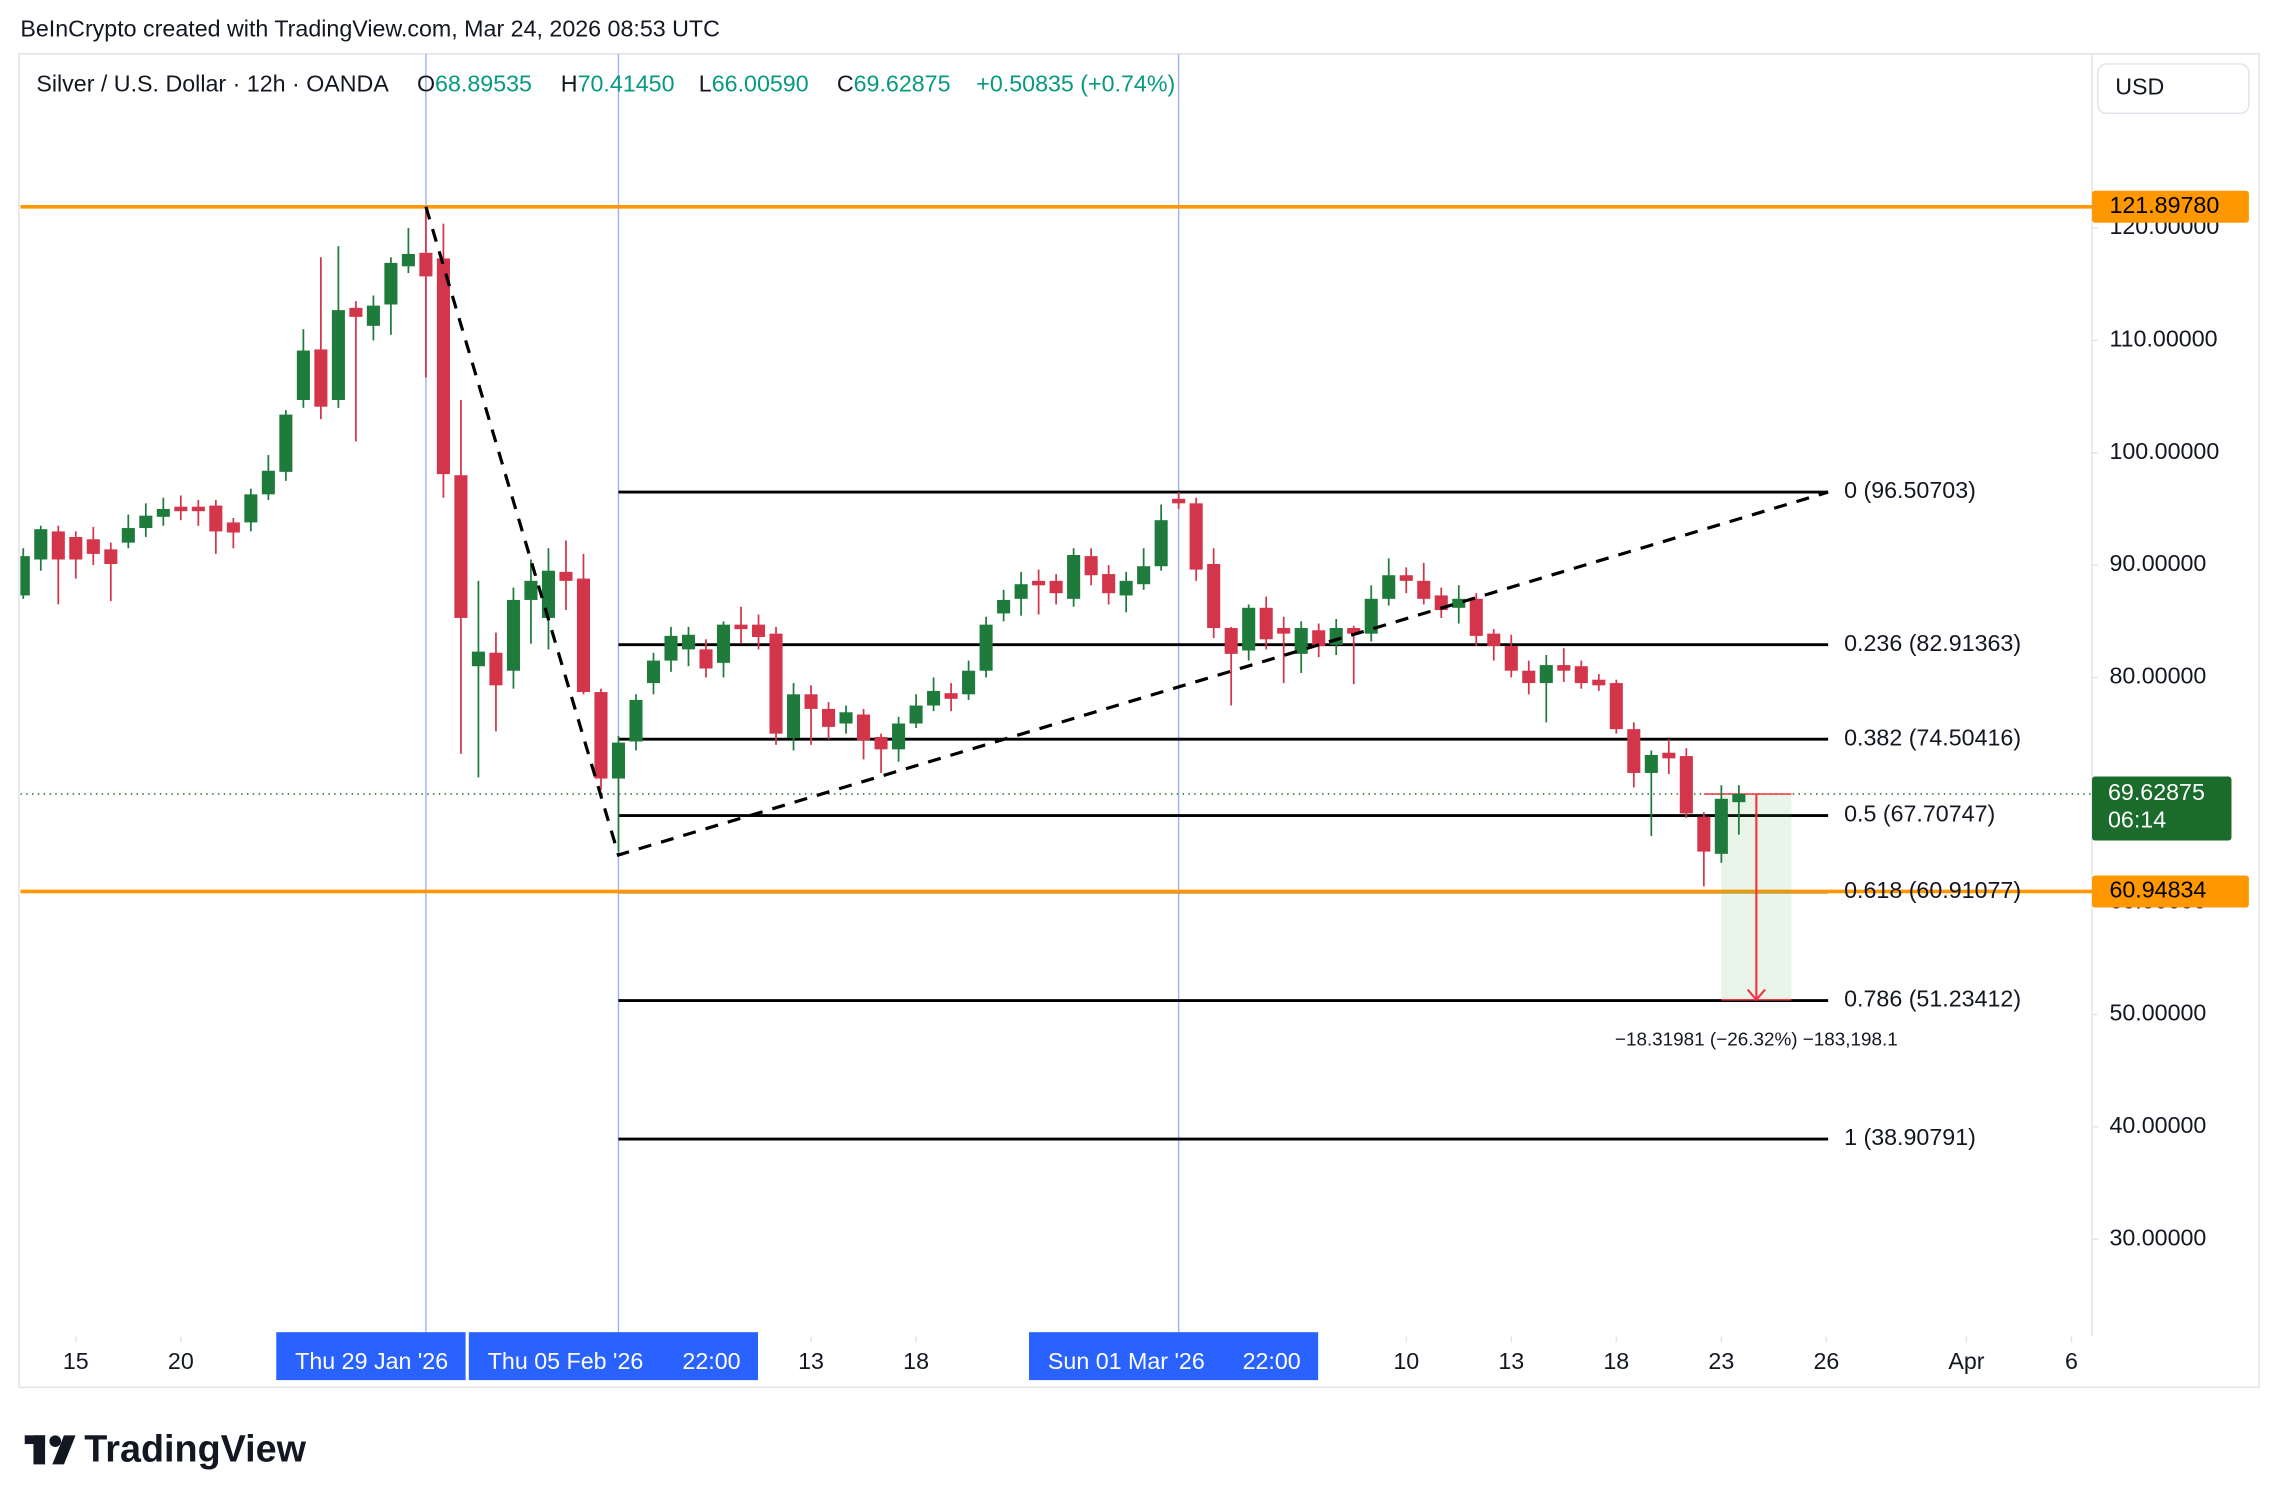 The height and width of the screenshot is (1510, 2278). Describe the element at coordinates (1721, 1361) in the screenshot. I see `x-tick-label: 23` at that location.